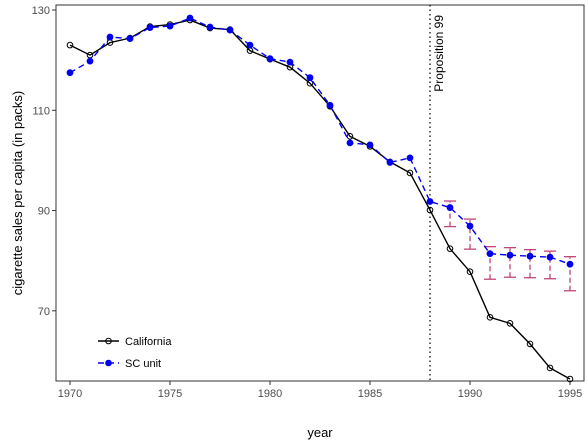 The width and height of the screenshot is (588, 442). What do you see at coordinates (44, 312) in the screenshot?
I see `y-tick-label: 70` at bounding box center [44, 312].